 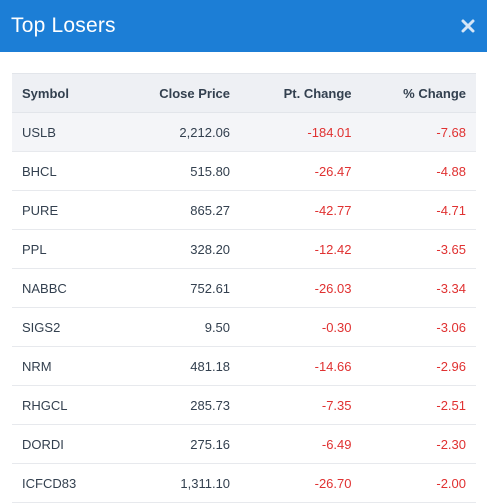 I want to click on cell-symbol: PURE, so click(x=63, y=210).